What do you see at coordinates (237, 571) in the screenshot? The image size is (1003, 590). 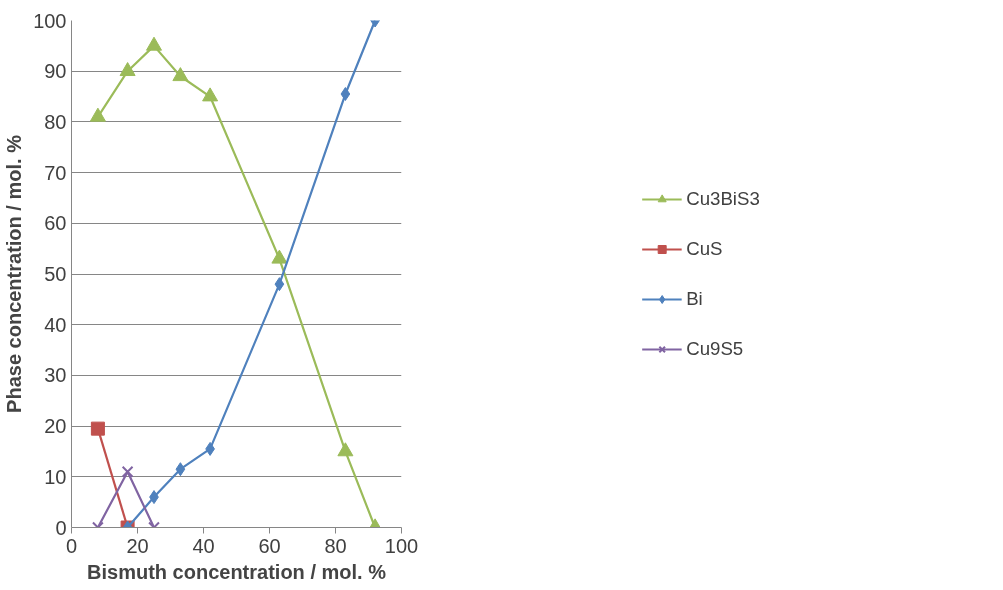 I see `x-axis-title: Bismuth concentration / mol. %` at bounding box center [237, 571].